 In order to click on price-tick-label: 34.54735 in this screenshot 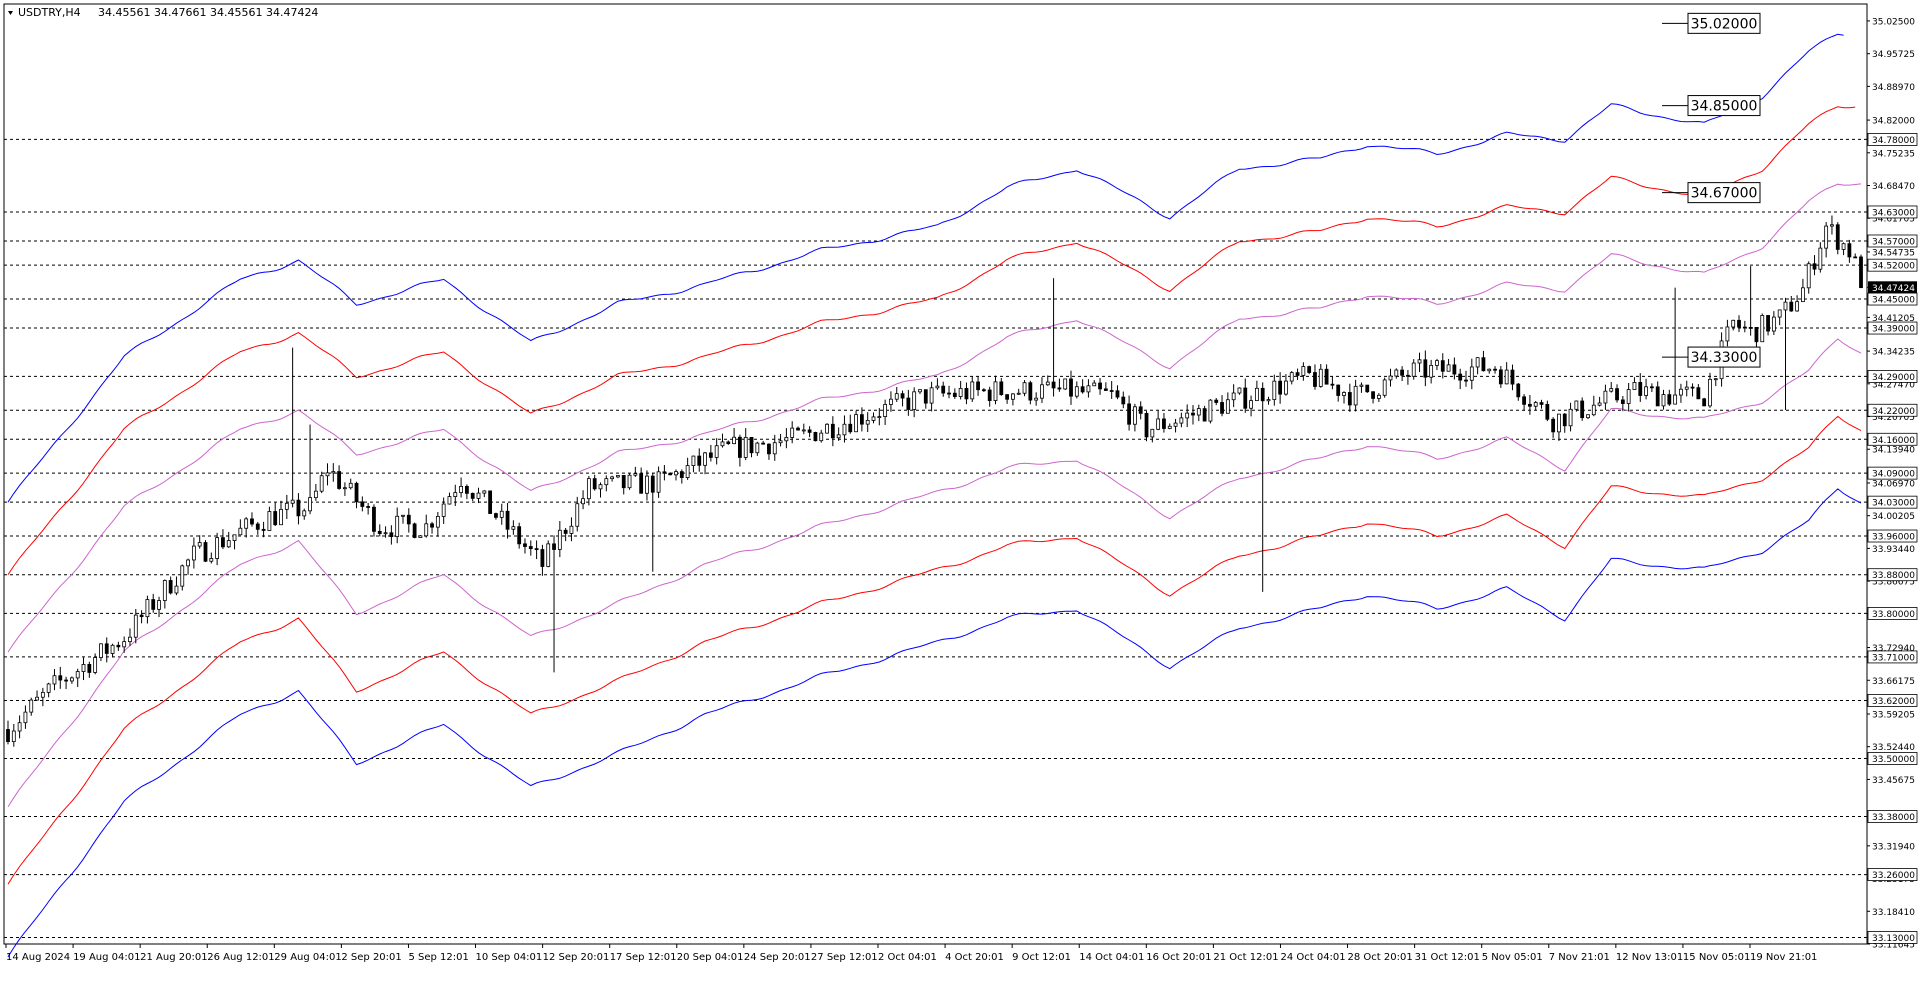, I will do `click(1893, 253)`.